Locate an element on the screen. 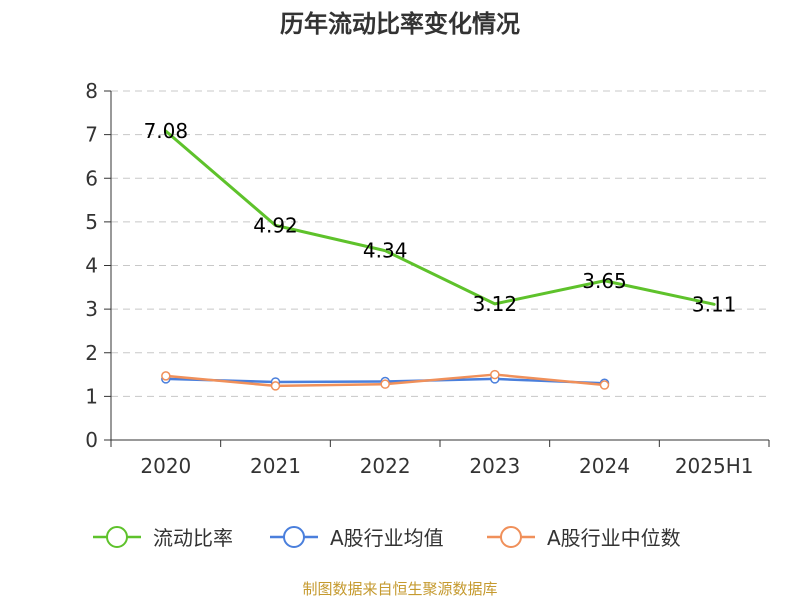  legend: 流动比率 A股行业均值 A股行业中位数 is located at coordinates (387, 538).